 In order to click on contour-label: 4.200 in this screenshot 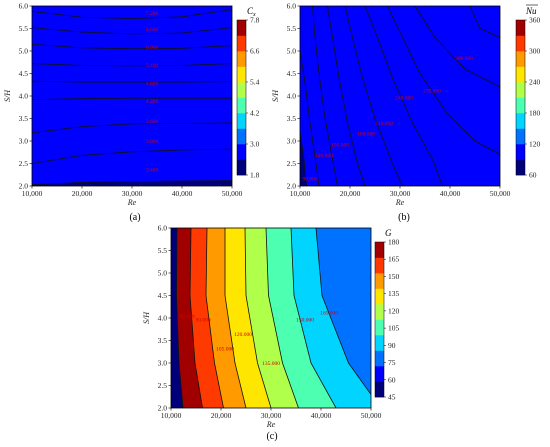, I will do `click(152, 102)`.